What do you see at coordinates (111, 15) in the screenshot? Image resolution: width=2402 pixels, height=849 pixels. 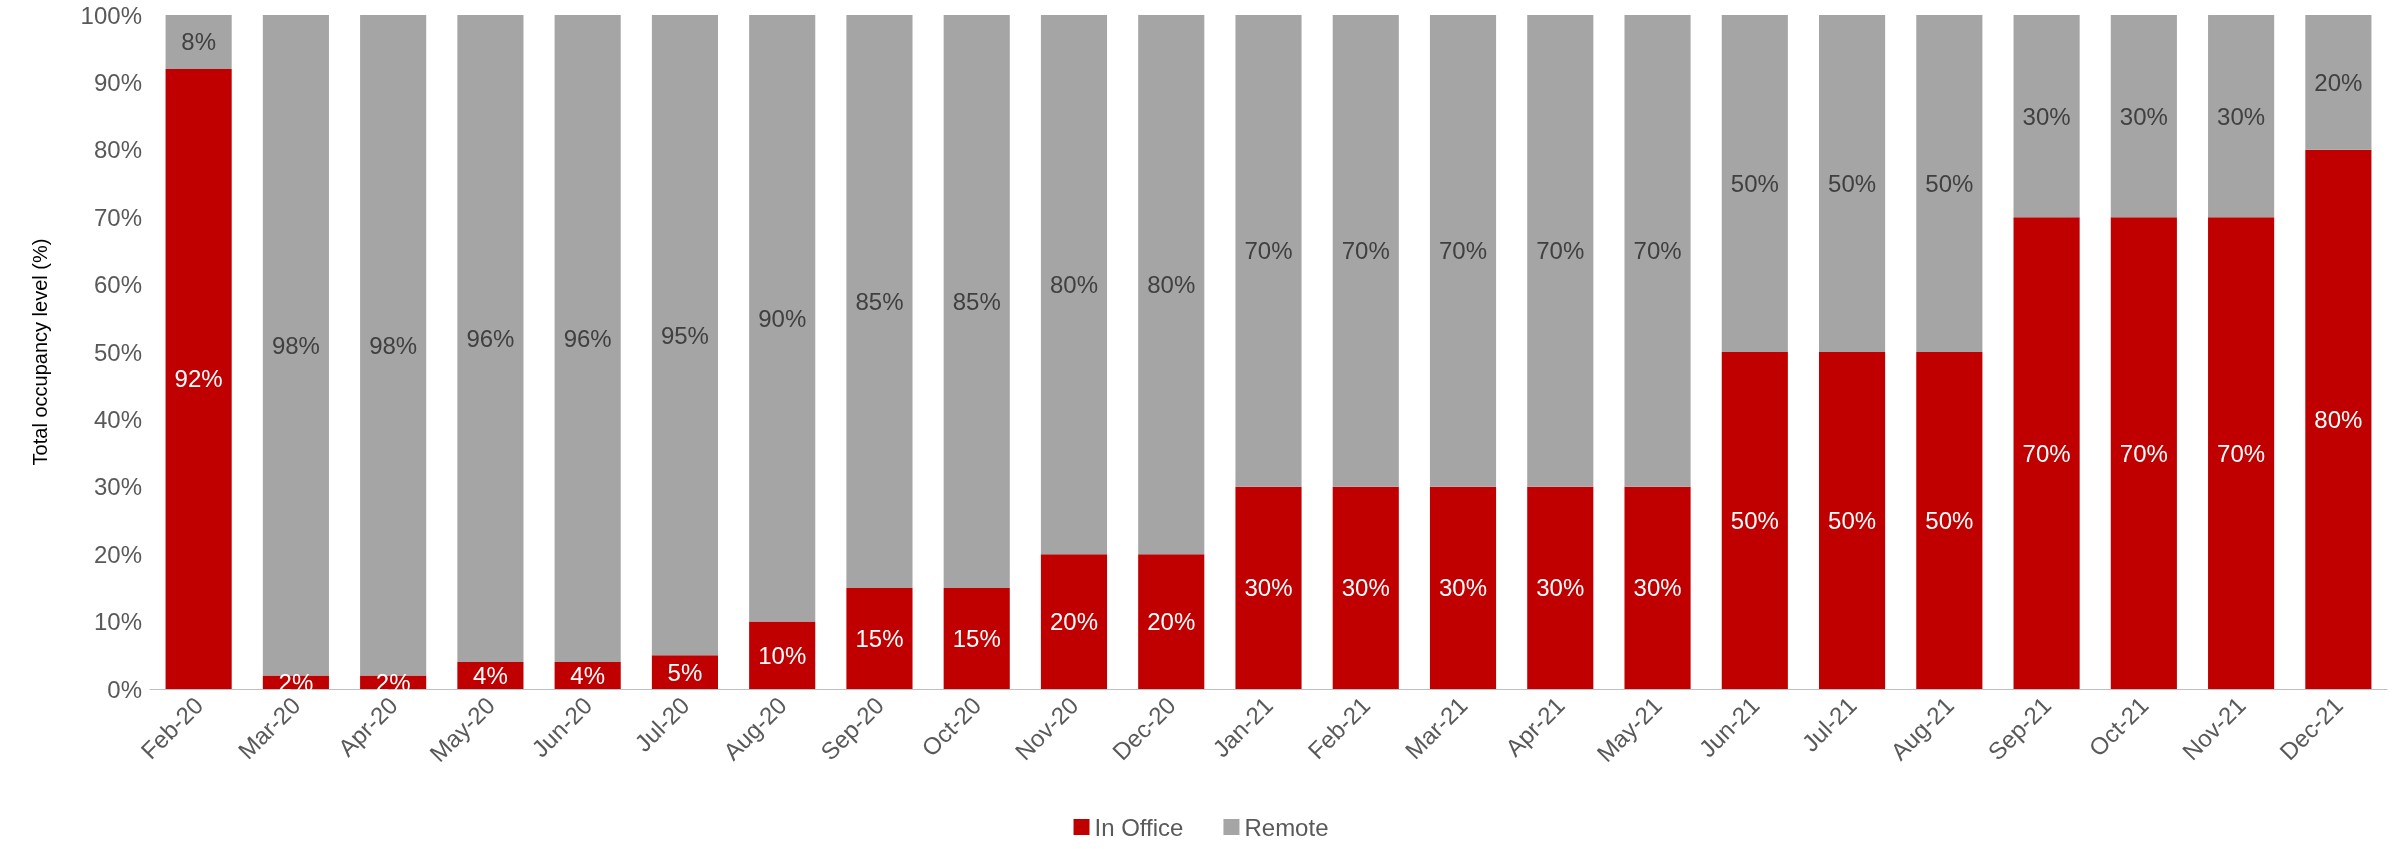 I see `y-tick-label: 100%` at bounding box center [111, 15].